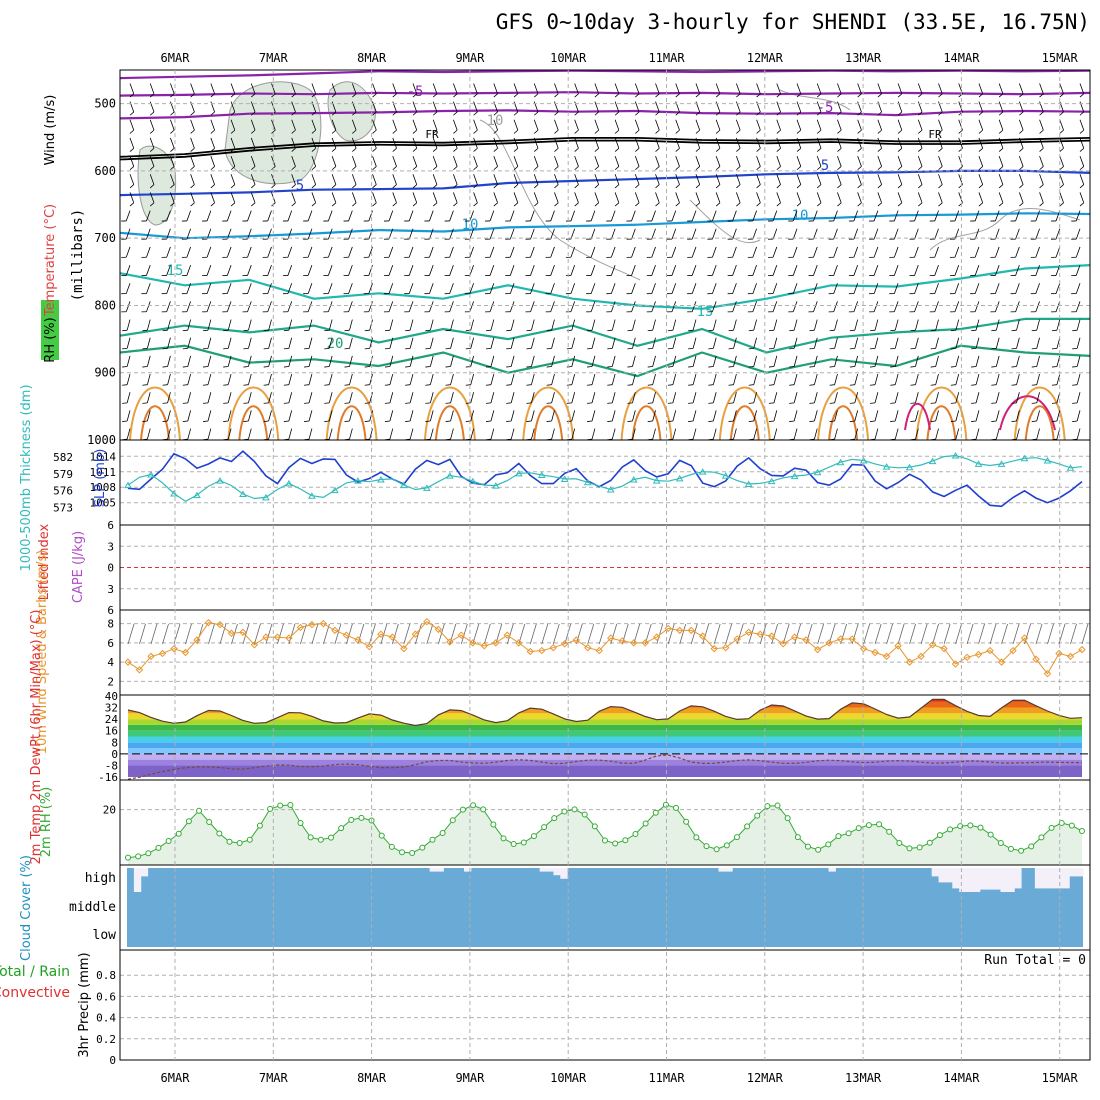 The width and height of the screenshot is (1100, 1100). What do you see at coordinates (961, 58) in the screenshot?
I see `x-tick-label-top: 14MAR` at bounding box center [961, 58].